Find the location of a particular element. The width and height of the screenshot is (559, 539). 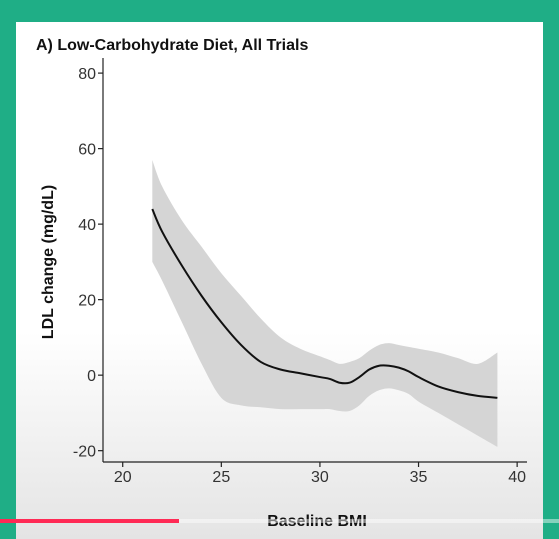

y-tick-label: -20 is located at coordinates (84, 452).